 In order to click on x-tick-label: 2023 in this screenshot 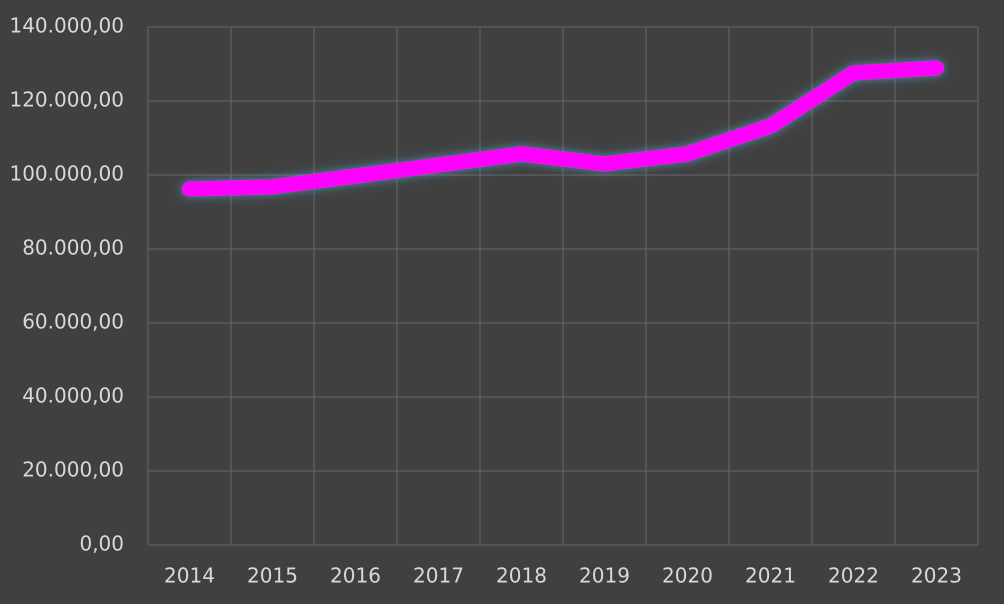, I will do `click(936, 576)`.